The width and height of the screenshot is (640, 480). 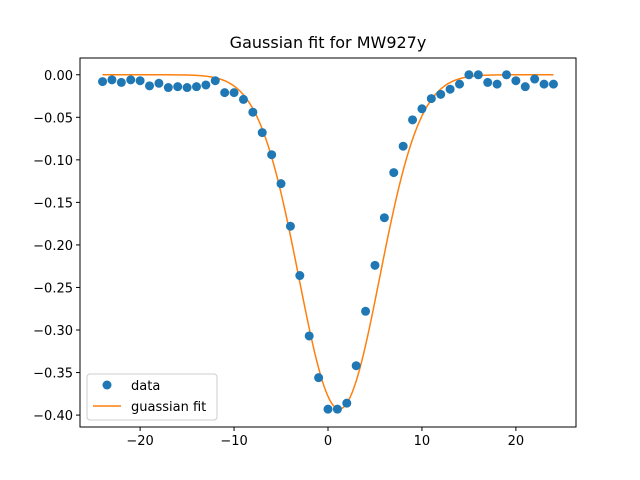 What do you see at coordinates (53, 246) in the screenshot?
I see `y-tick-label: −0.20` at bounding box center [53, 246].